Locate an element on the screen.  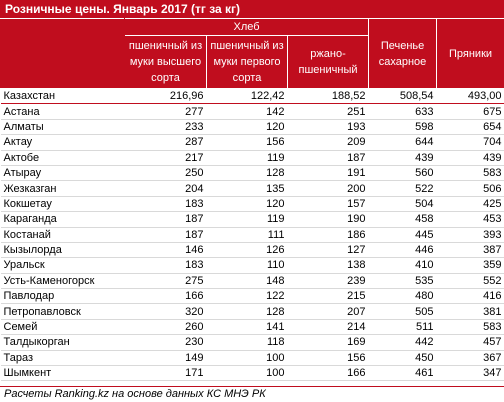
bread-first-cell: 122 is located at coordinates (247, 296).